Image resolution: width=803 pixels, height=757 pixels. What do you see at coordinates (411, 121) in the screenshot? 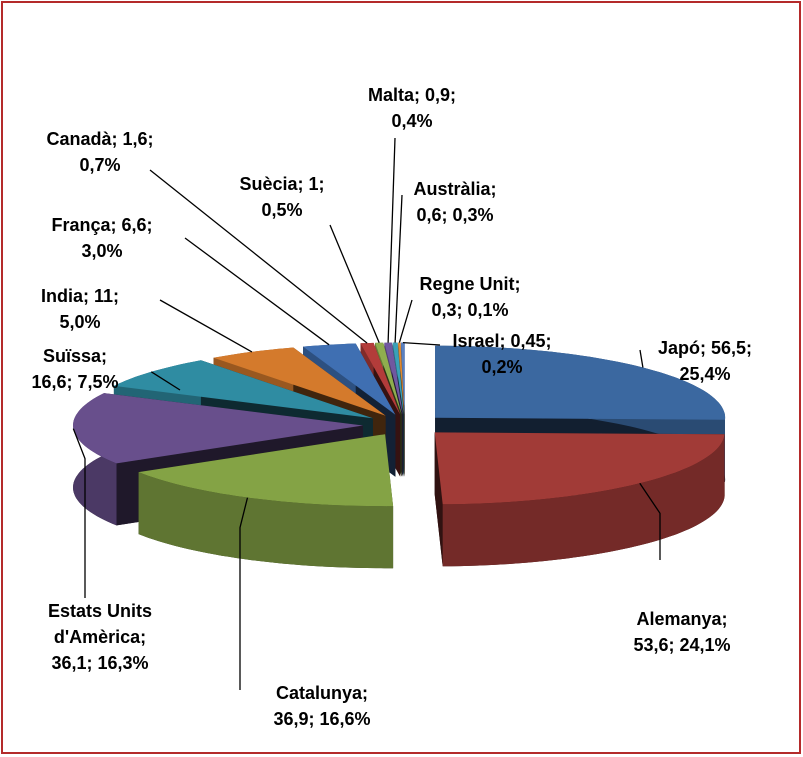
I see `data-label: 0,4%` at bounding box center [411, 121].